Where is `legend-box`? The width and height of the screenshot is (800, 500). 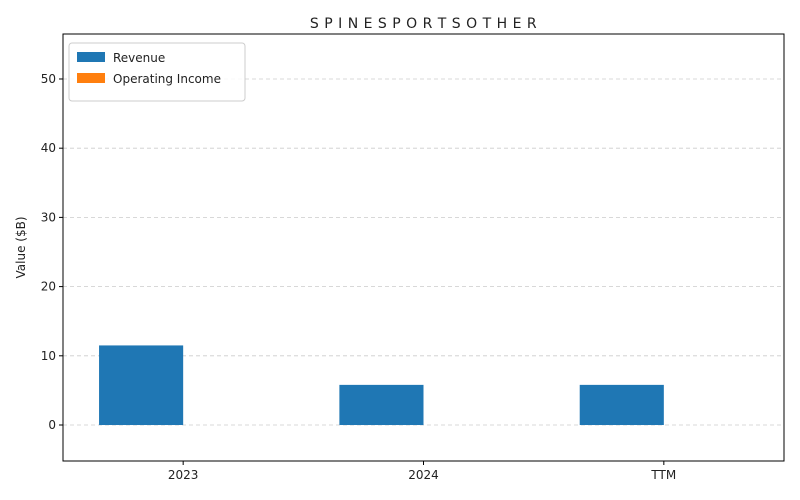 legend-box is located at coordinates (157, 72).